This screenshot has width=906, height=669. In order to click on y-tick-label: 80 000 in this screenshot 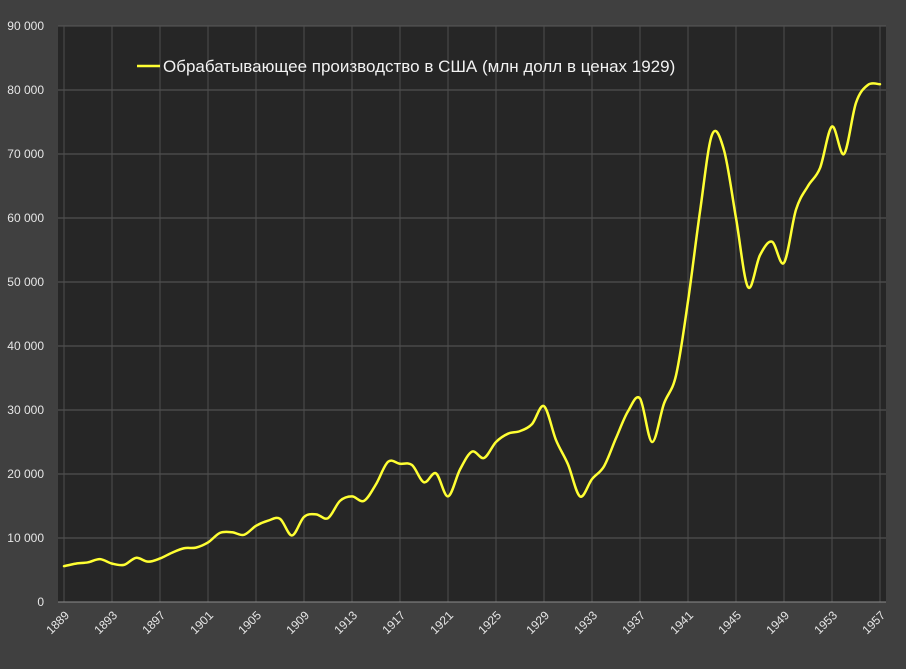, I will do `click(25, 90)`.